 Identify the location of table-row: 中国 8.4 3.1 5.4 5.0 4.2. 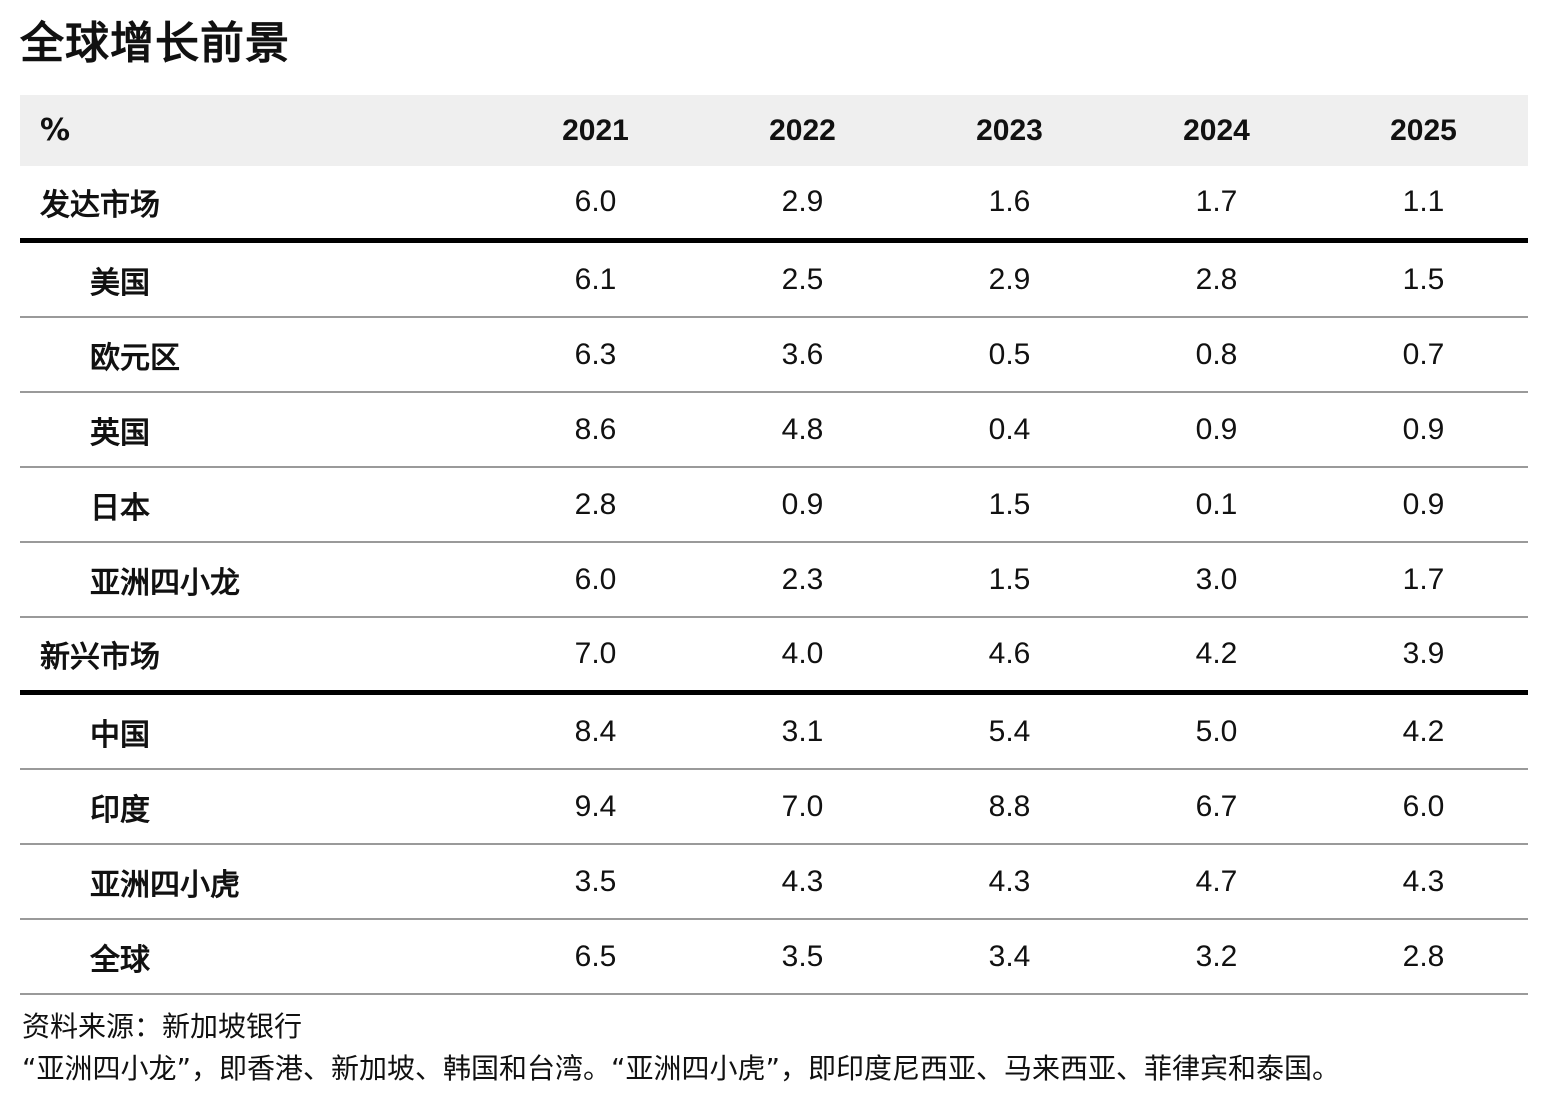
(774, 732).